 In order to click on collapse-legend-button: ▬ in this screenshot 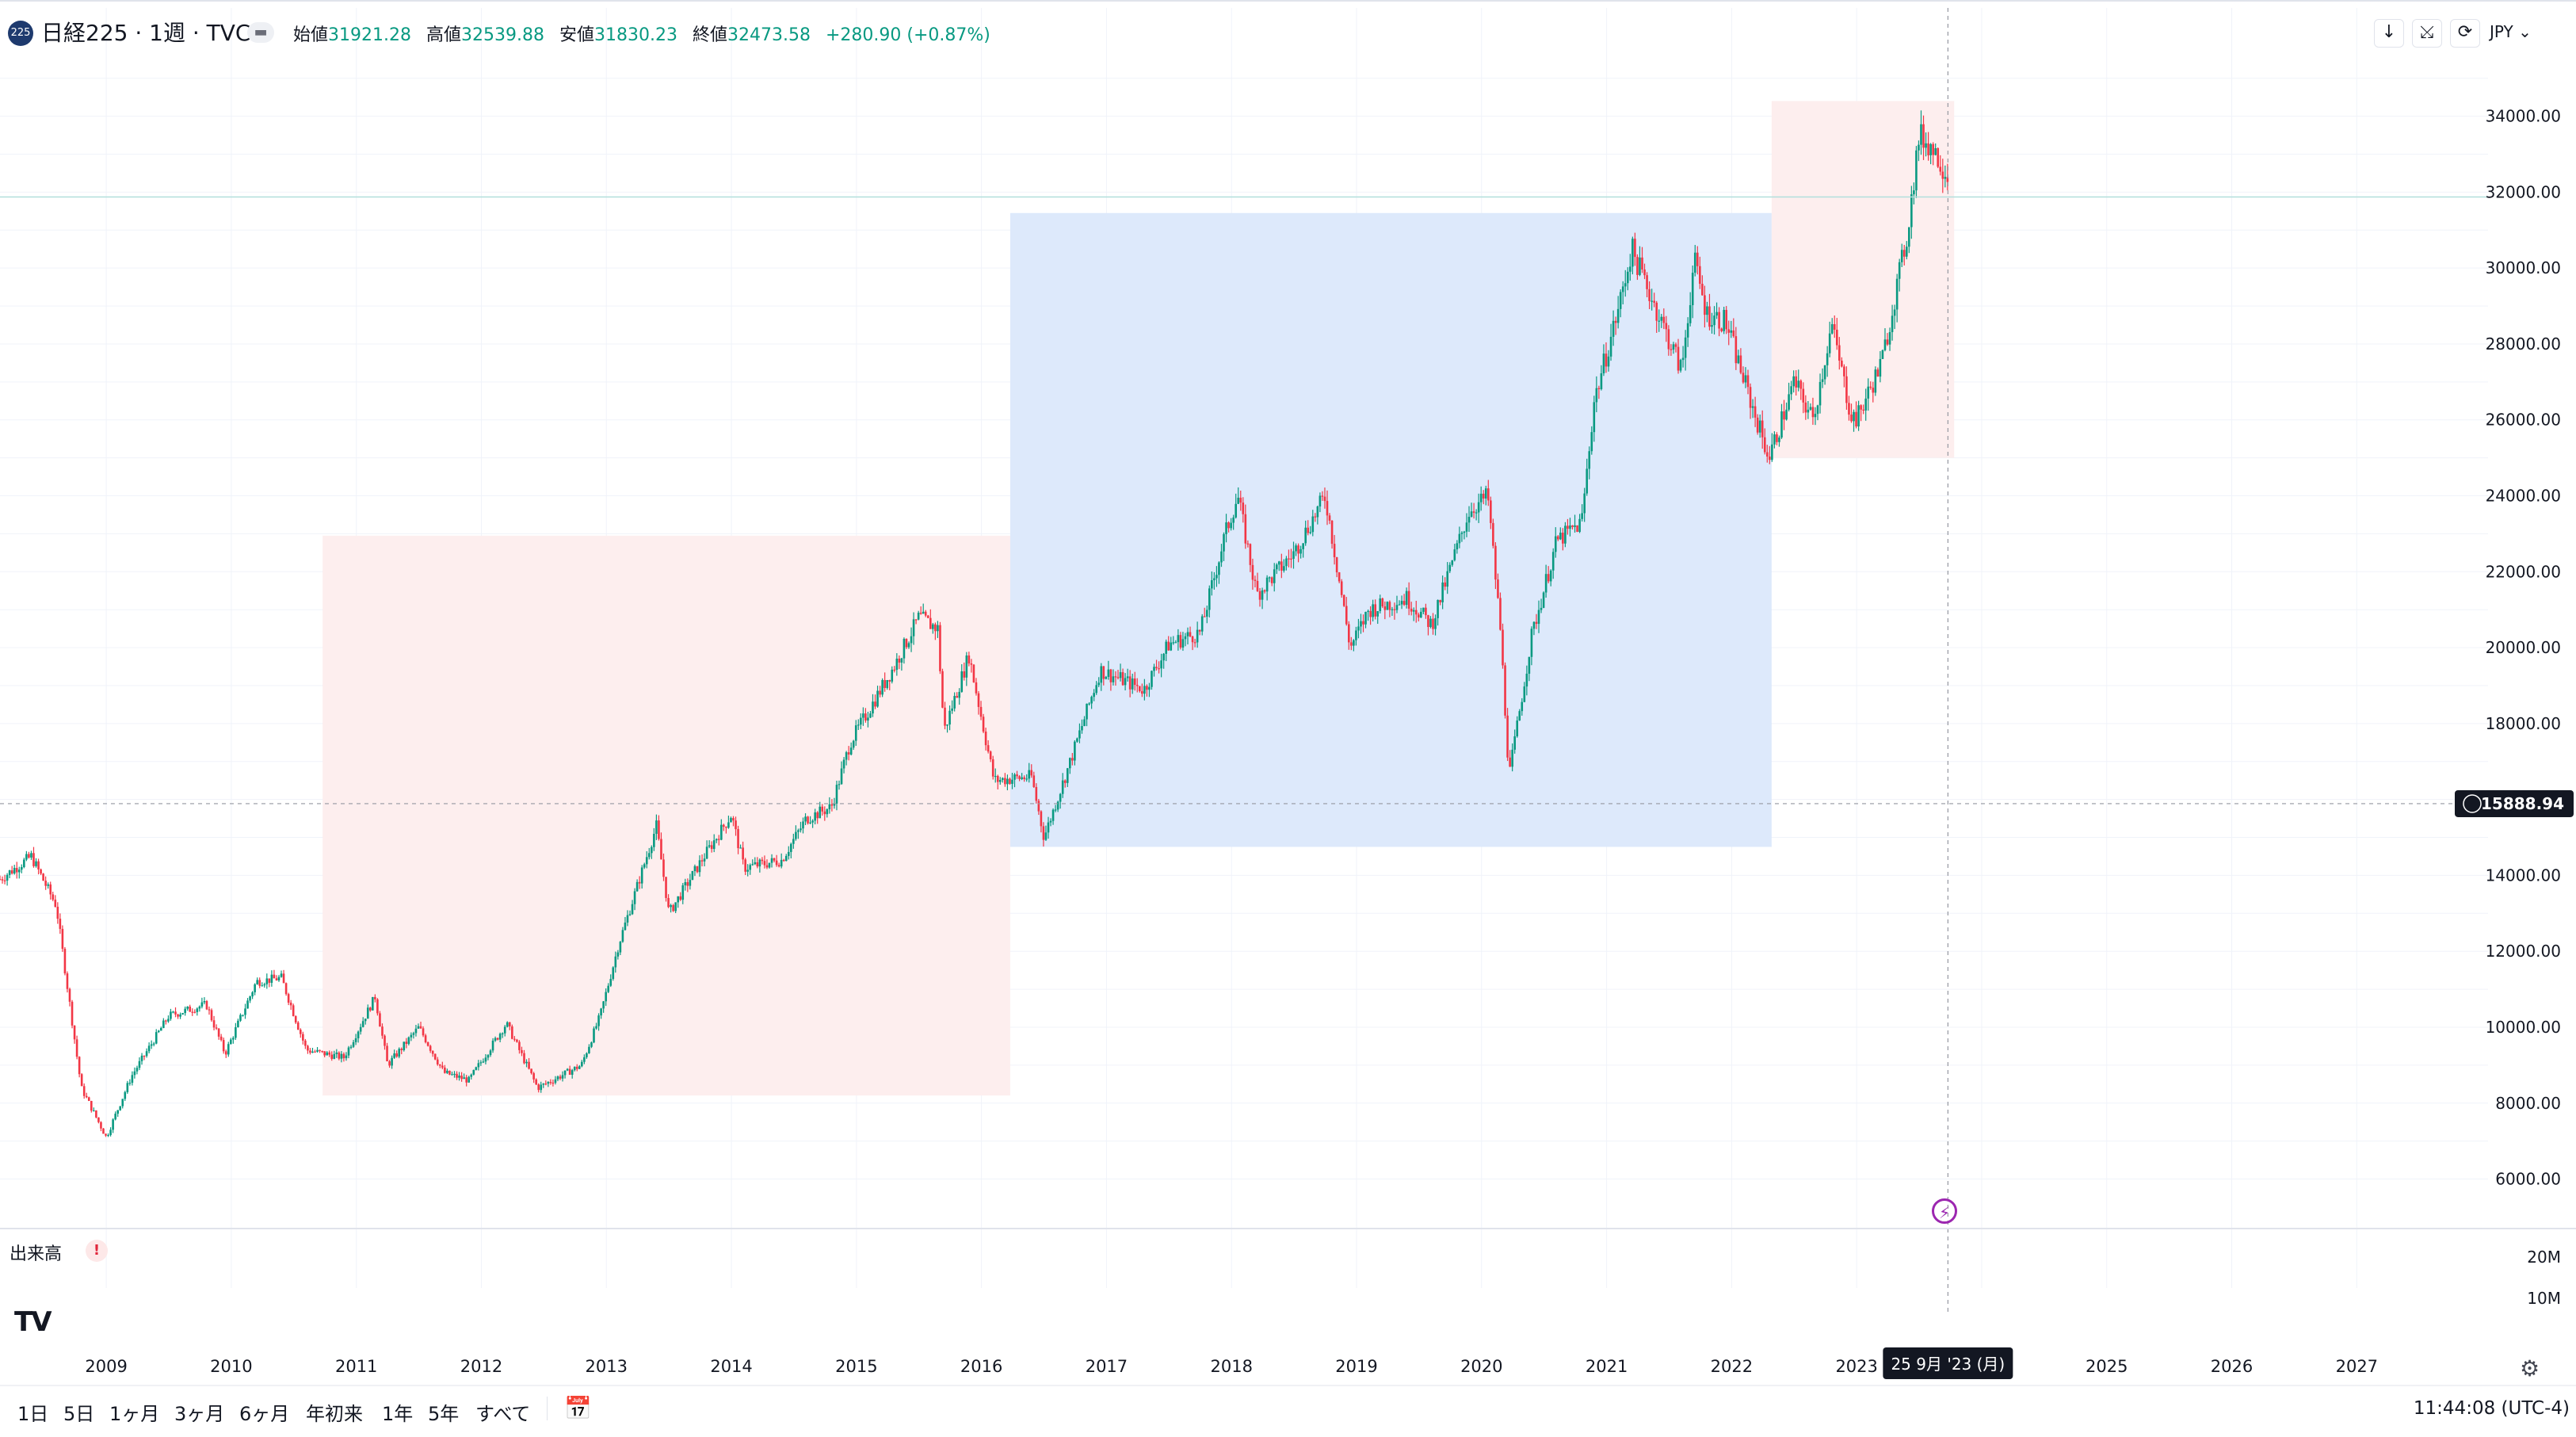, I will do `click(260, 32)`.